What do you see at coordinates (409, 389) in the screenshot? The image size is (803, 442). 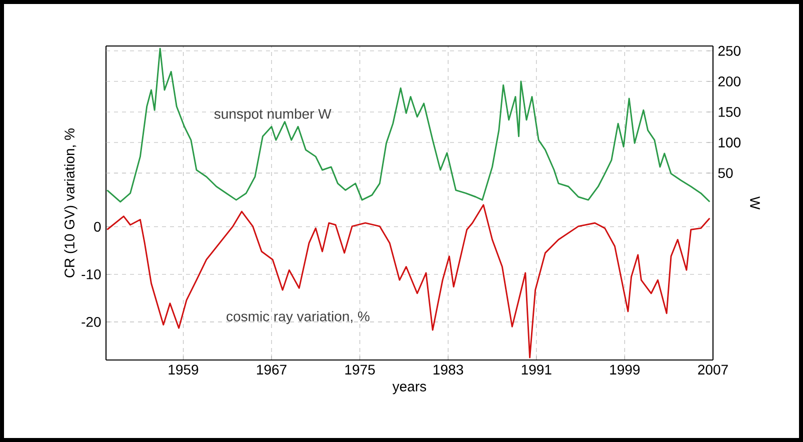 I see `x-axis-title: years` at bounding box center [409, 389].